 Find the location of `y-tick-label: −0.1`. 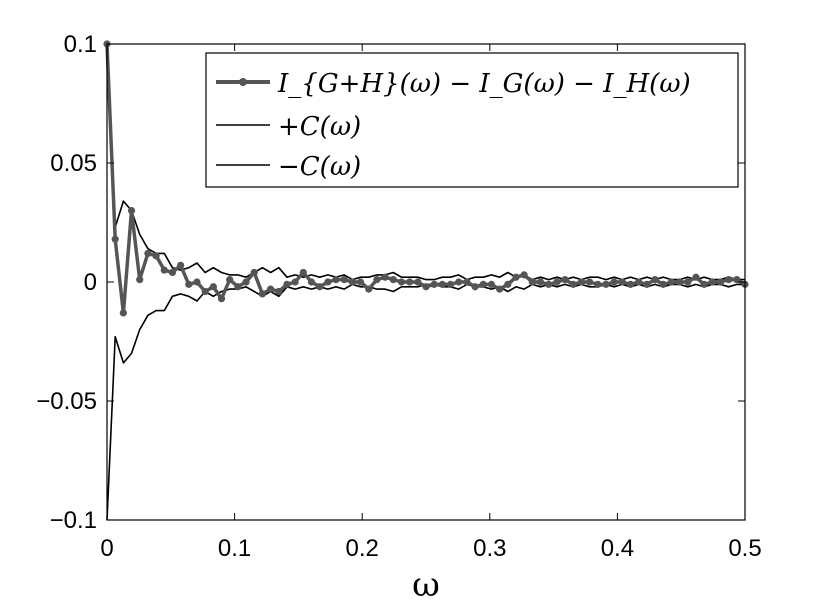

y-tick-label: −0.1 is located at coordinates (73, 520).